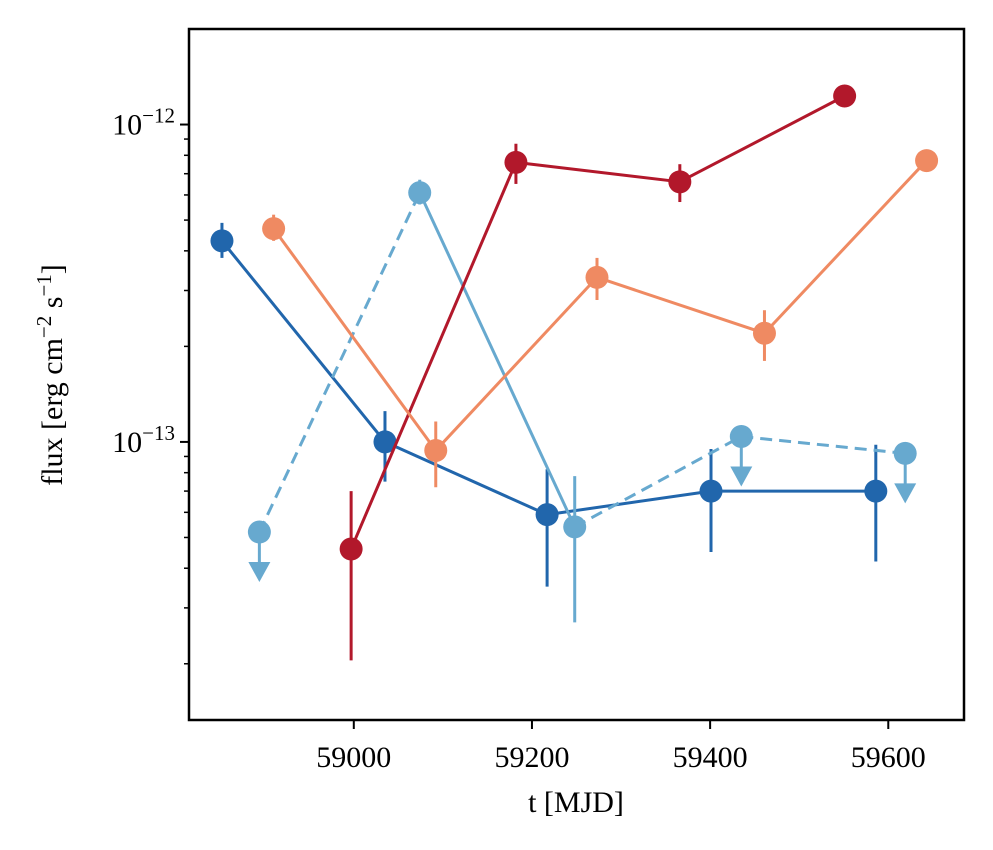  What do you see at coordinates (158, 116) in the screenshot?
I see `y-tick-exponent: −12` at bounding box center [158, 116].